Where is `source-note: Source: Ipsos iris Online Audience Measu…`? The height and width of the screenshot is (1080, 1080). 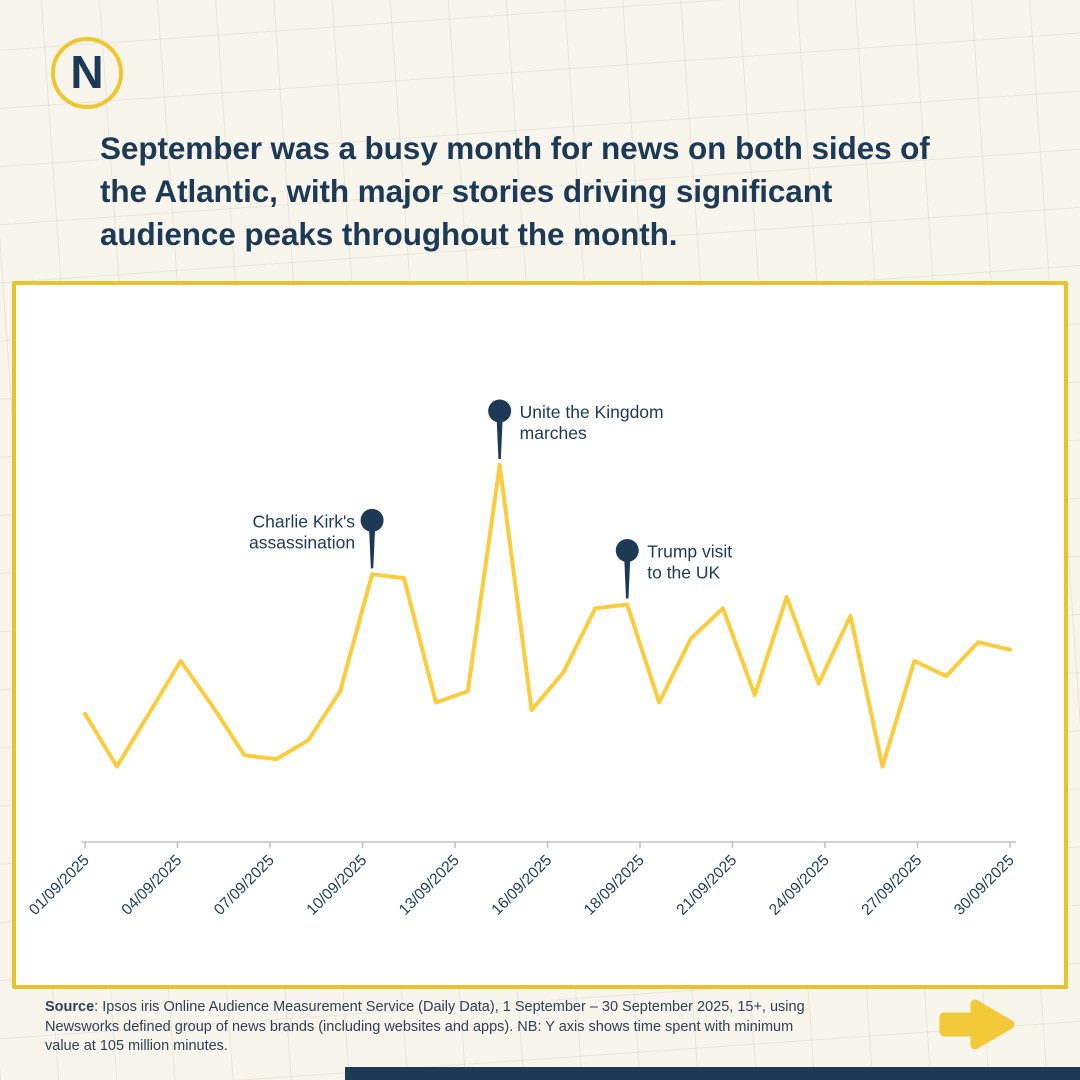
source-note: Source: Ipsos iris Online Audience Measu… is located at coordinates (462, 1027).